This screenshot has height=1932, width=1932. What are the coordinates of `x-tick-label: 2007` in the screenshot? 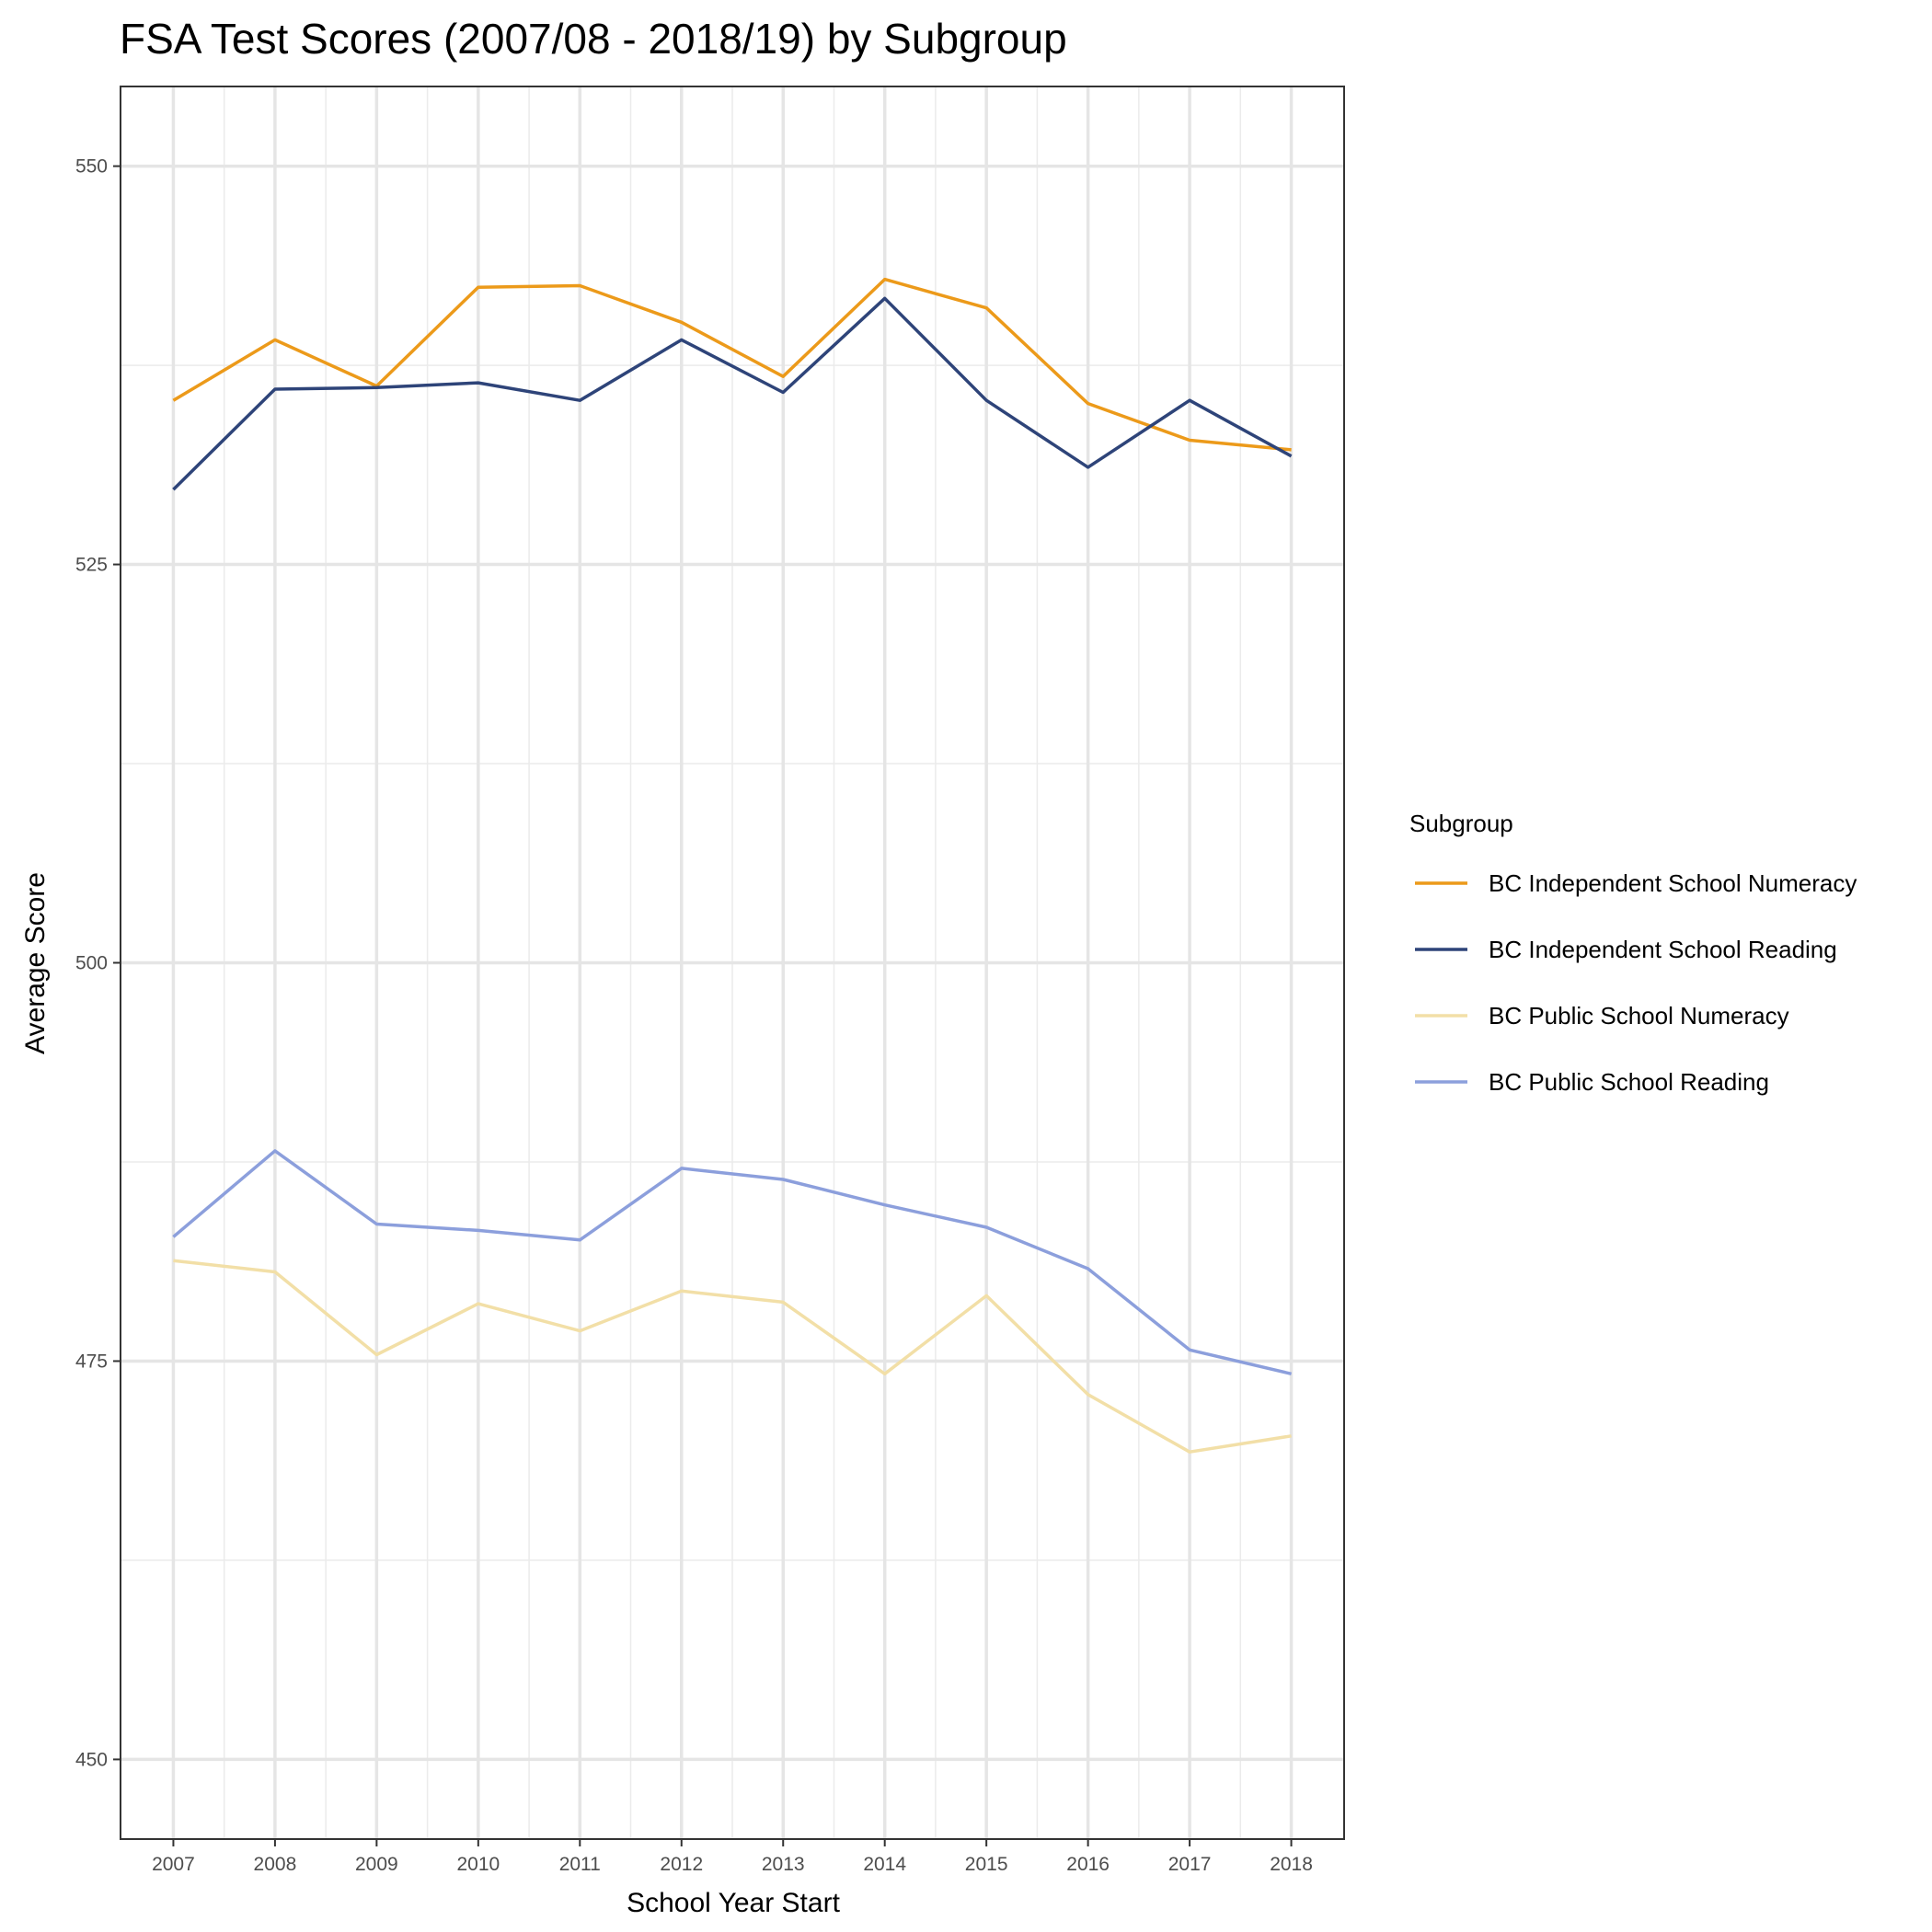 It's located at (173, 1864).